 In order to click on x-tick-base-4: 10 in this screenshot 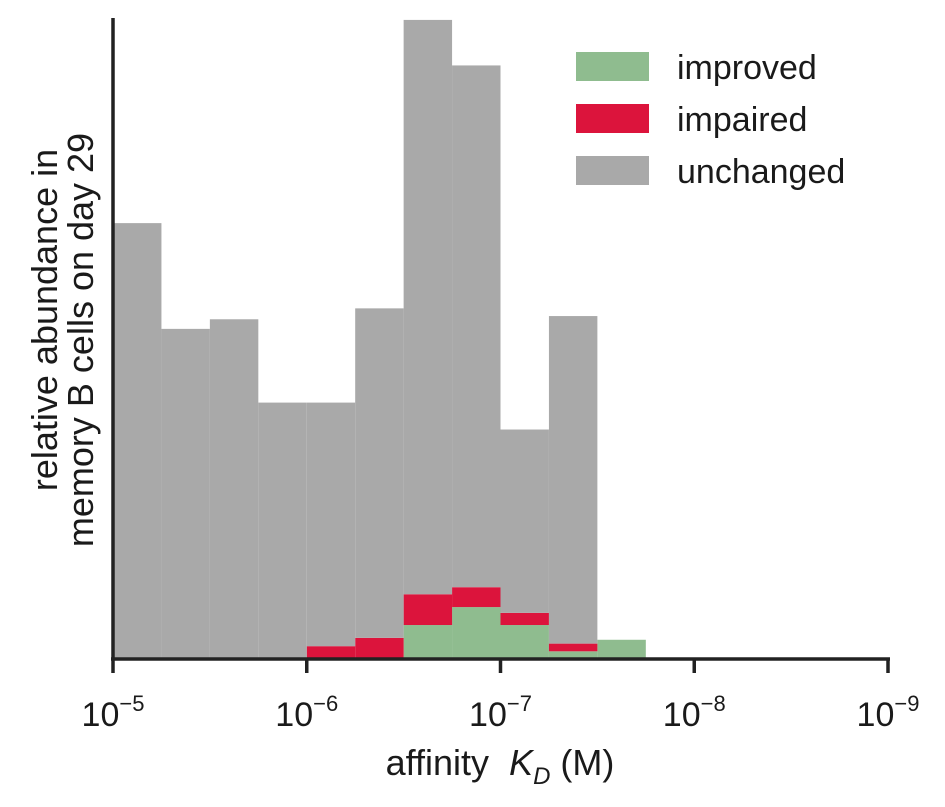, I will do `click(876, 715)`.